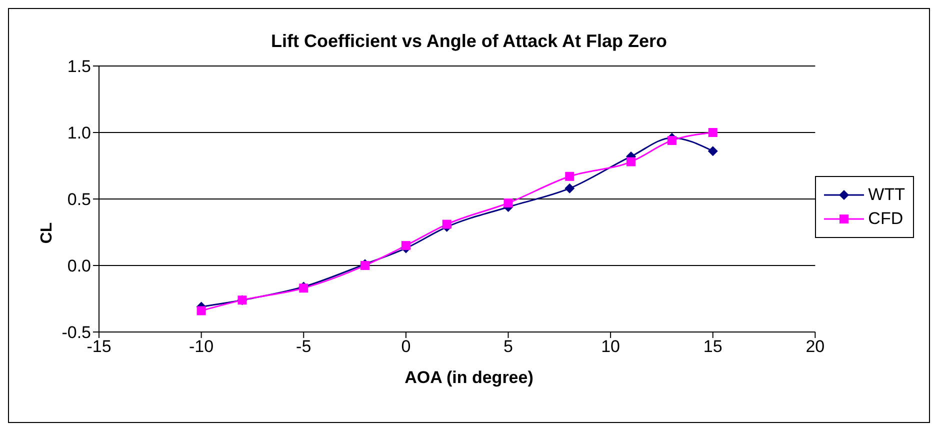 Image resolution: width=938 pixels, height=429 pixels. I want to click on x-tick-label: 0, so click(406, 346).